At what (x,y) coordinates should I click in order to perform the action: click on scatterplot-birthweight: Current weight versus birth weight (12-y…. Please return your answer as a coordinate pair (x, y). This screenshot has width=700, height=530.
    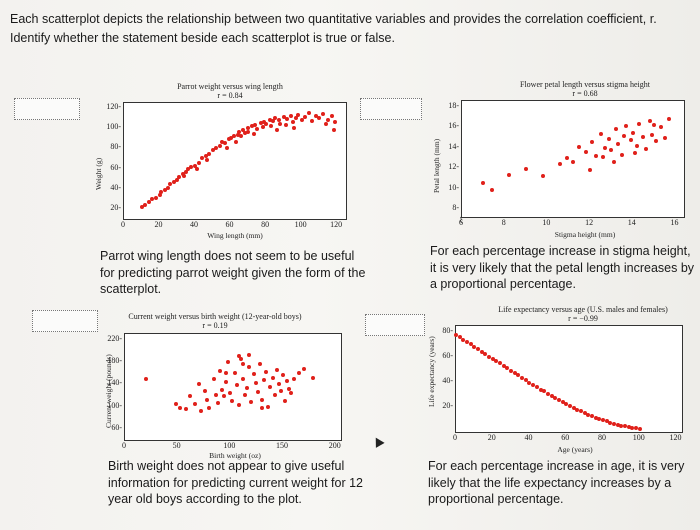
    Looking at the image, I should click on (230, 386).